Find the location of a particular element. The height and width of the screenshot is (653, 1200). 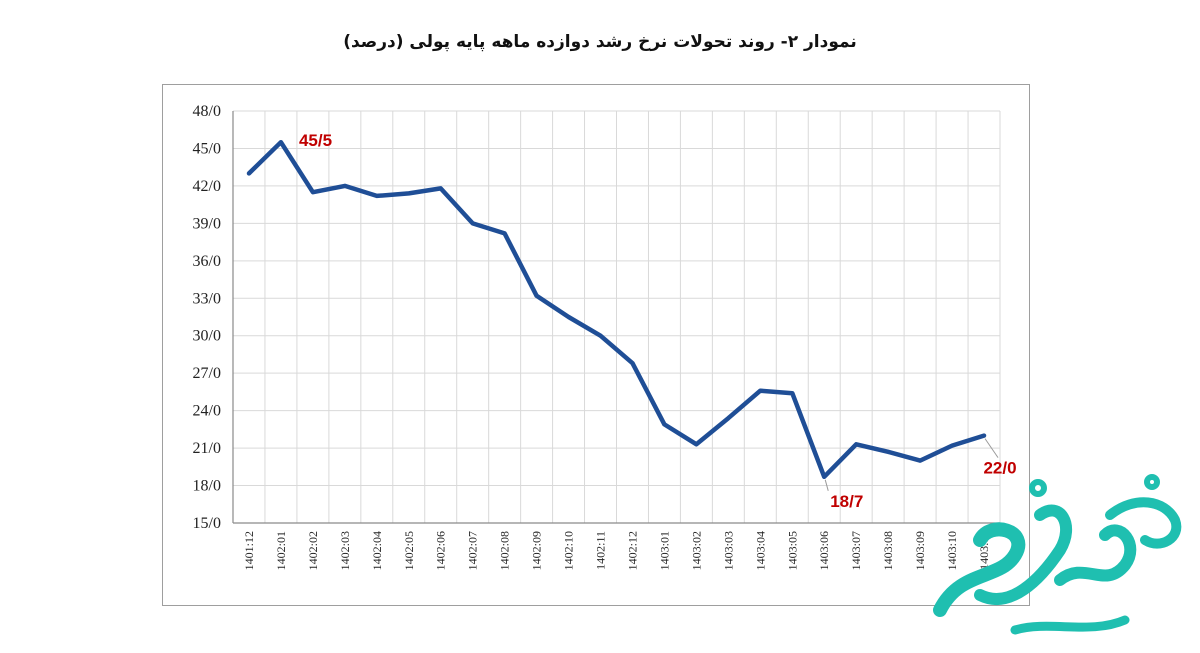

x-tick-label: 1402:03 is located at coordinates (345, 550).